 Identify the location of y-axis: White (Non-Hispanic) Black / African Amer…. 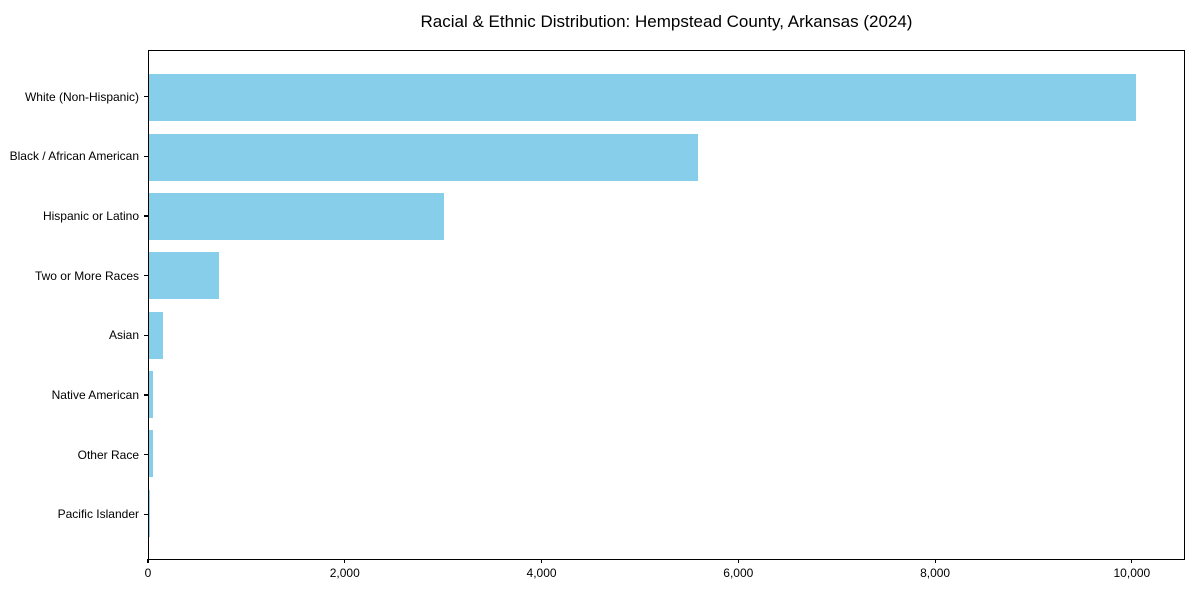
(74, 305).